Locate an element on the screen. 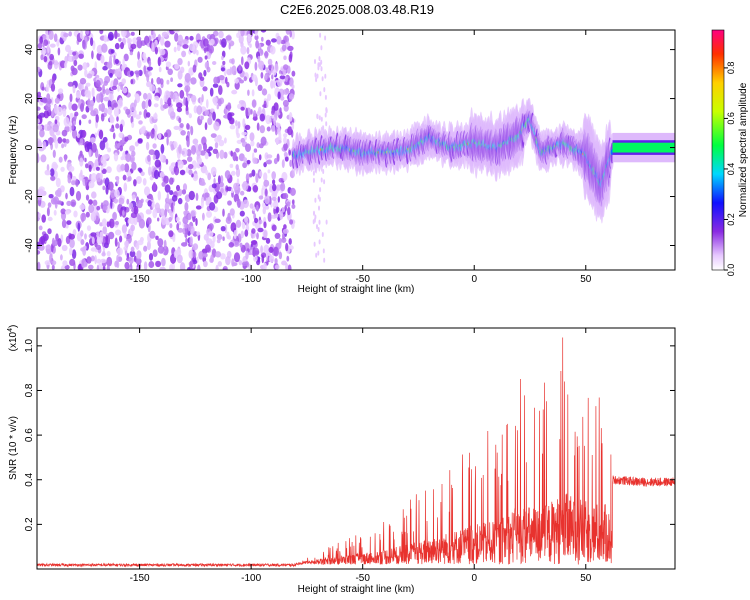  y-tick-label: 0.4 is located at coordinates (29, 479).